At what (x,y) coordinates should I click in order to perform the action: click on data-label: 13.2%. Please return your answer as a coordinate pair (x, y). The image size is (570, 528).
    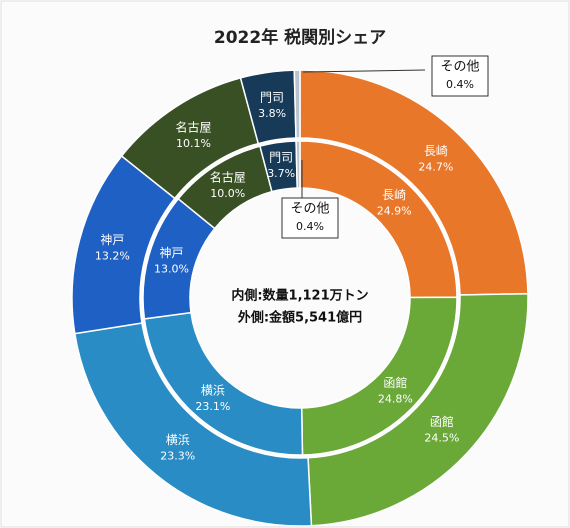
    Looking at the image, I should click on (112, 256).